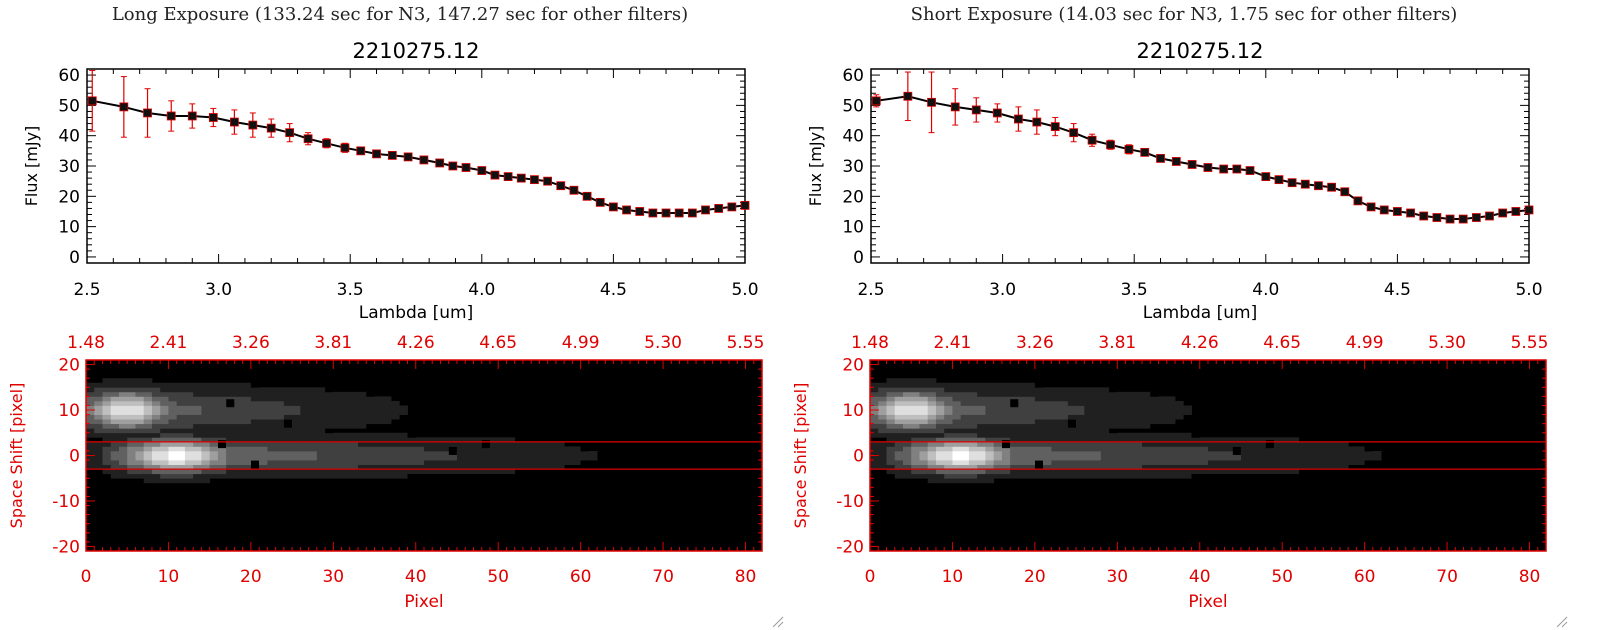 The image size is (1600, 630). What do you see at coordinates (853, 228) in the screenshot?
I see `y-tick-label: 10` at bounding box center [853, 228].